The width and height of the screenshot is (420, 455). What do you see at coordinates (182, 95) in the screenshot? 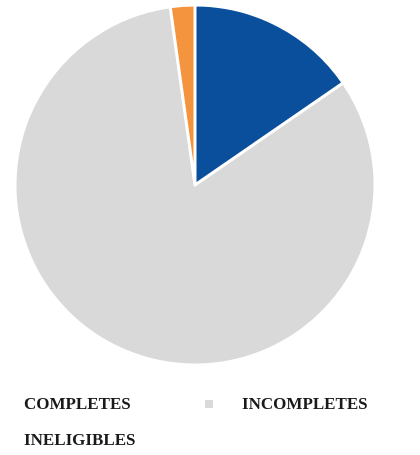
I see `pie-slice-ineligibles` at bounding box center [182, 95].